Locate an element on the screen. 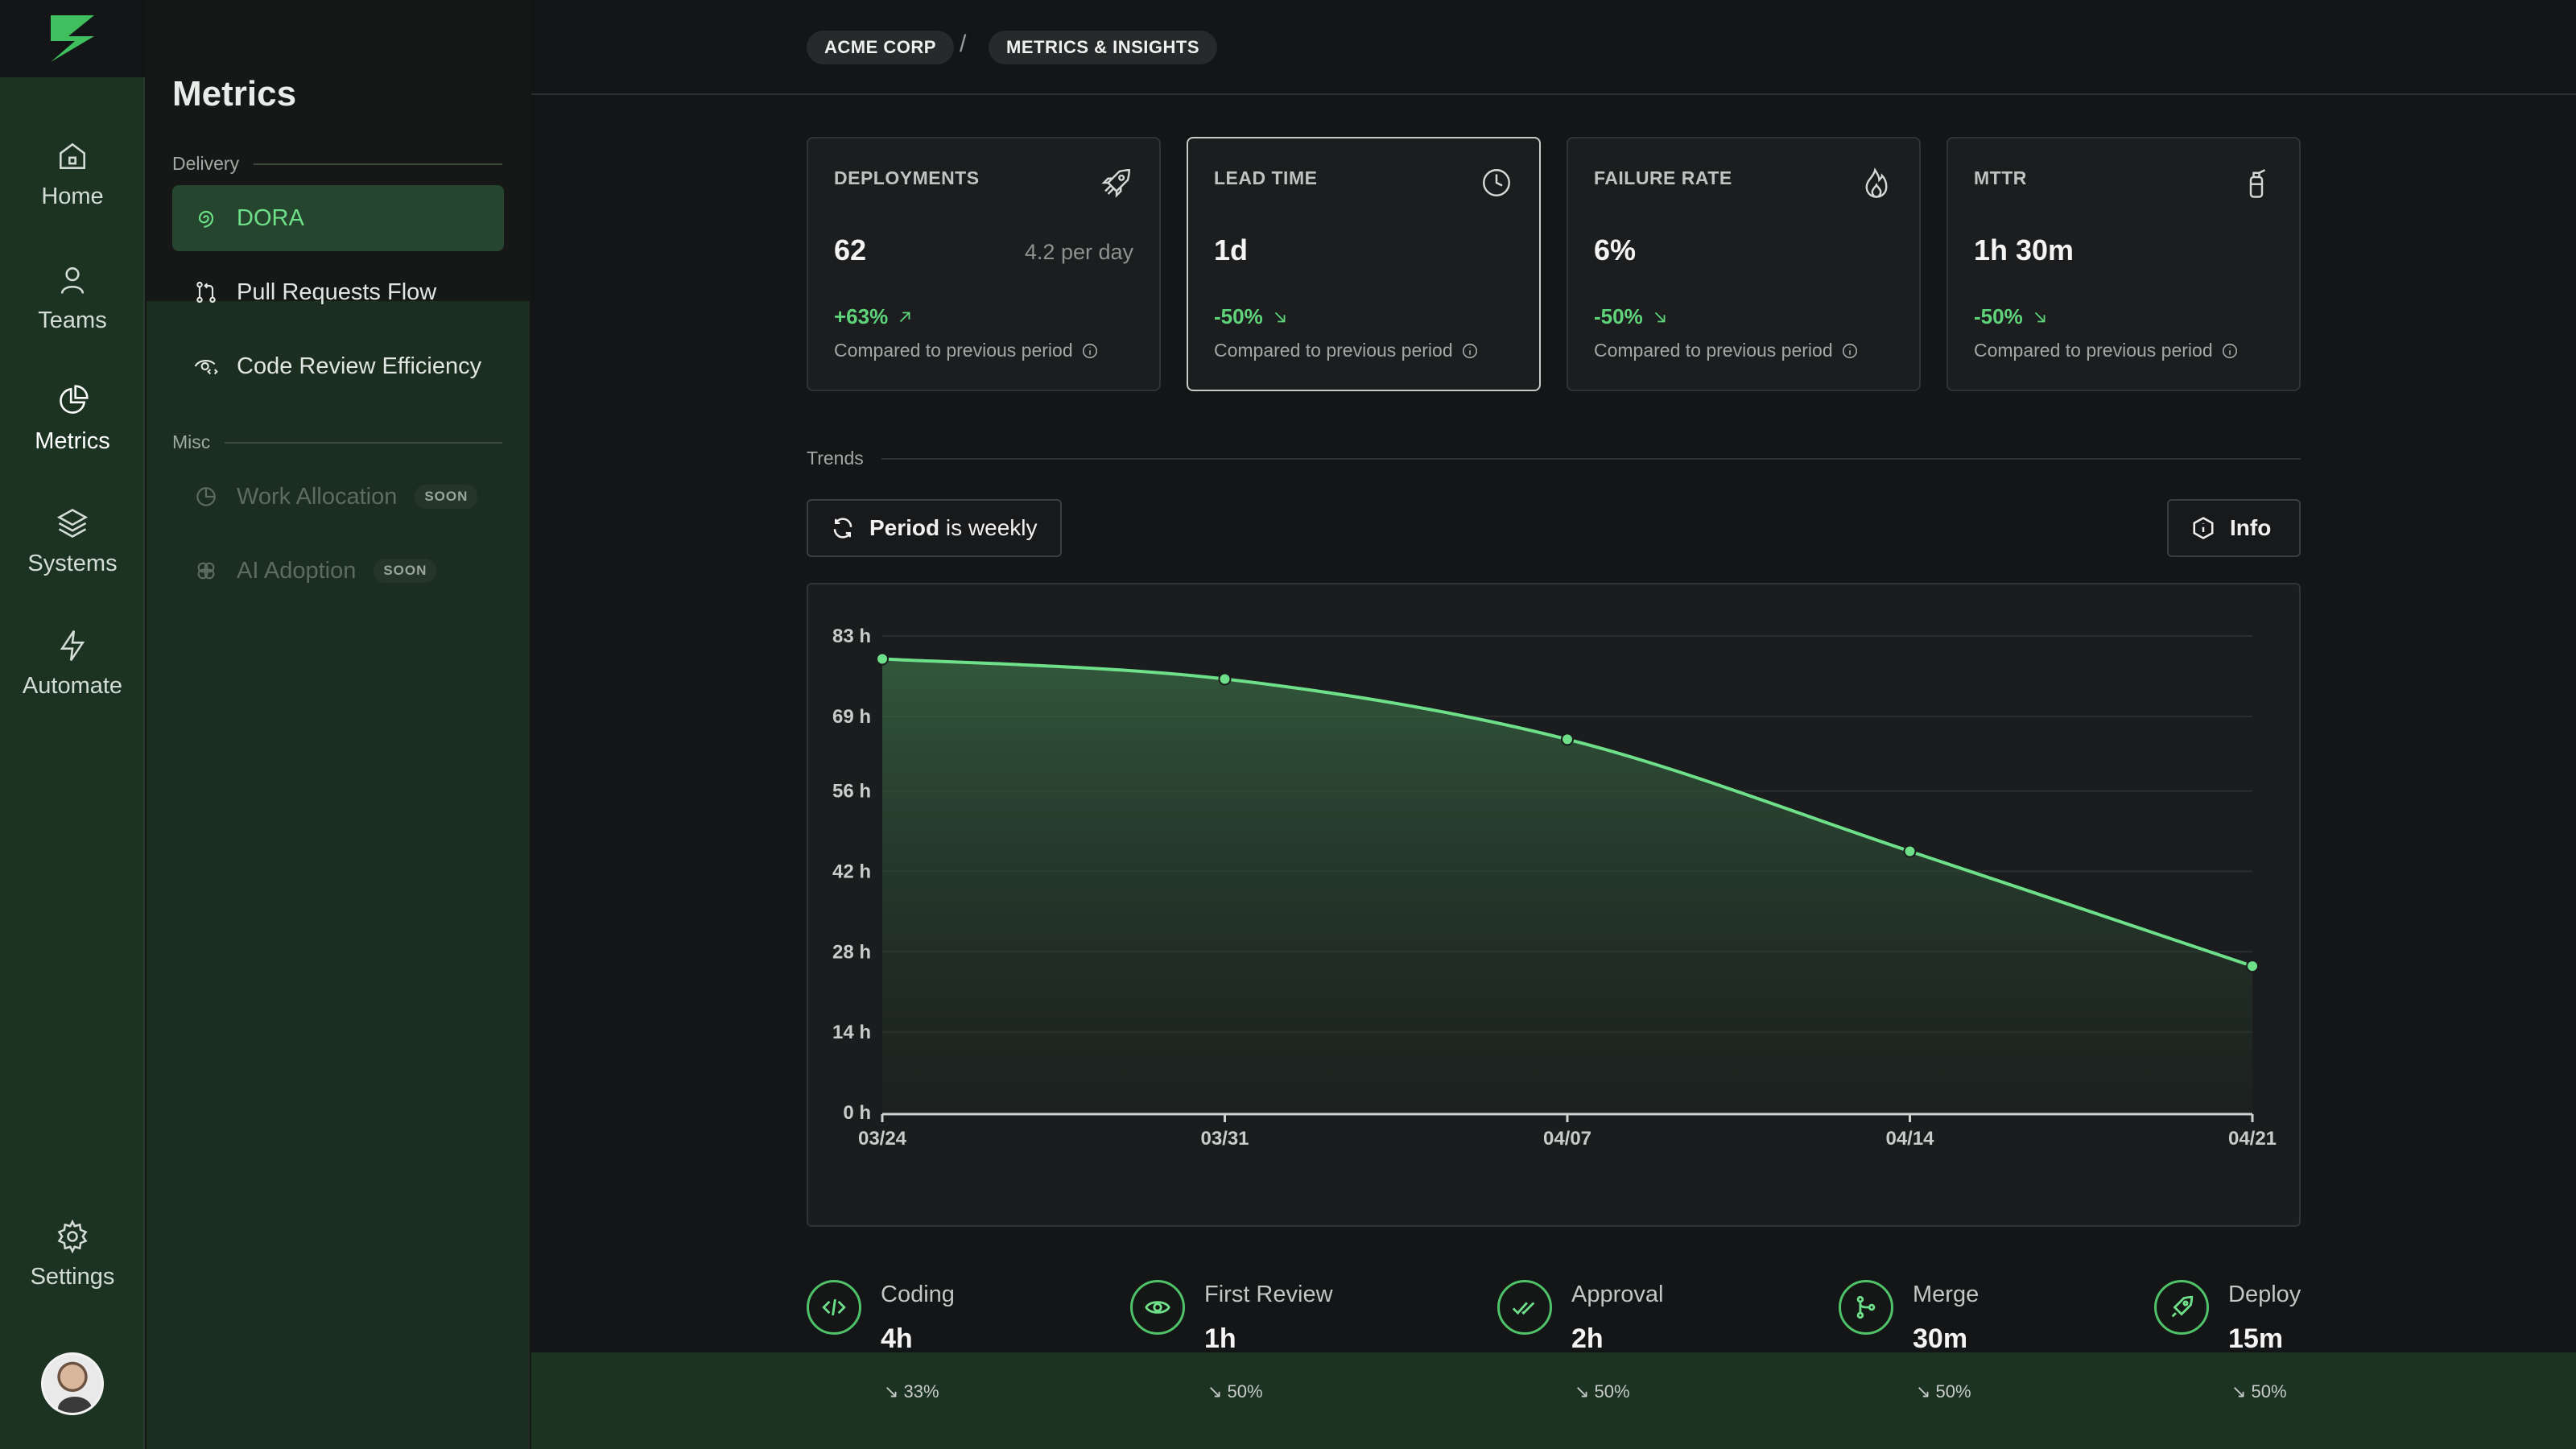  period-rest: is weekly is located at coordinates (988, 527).